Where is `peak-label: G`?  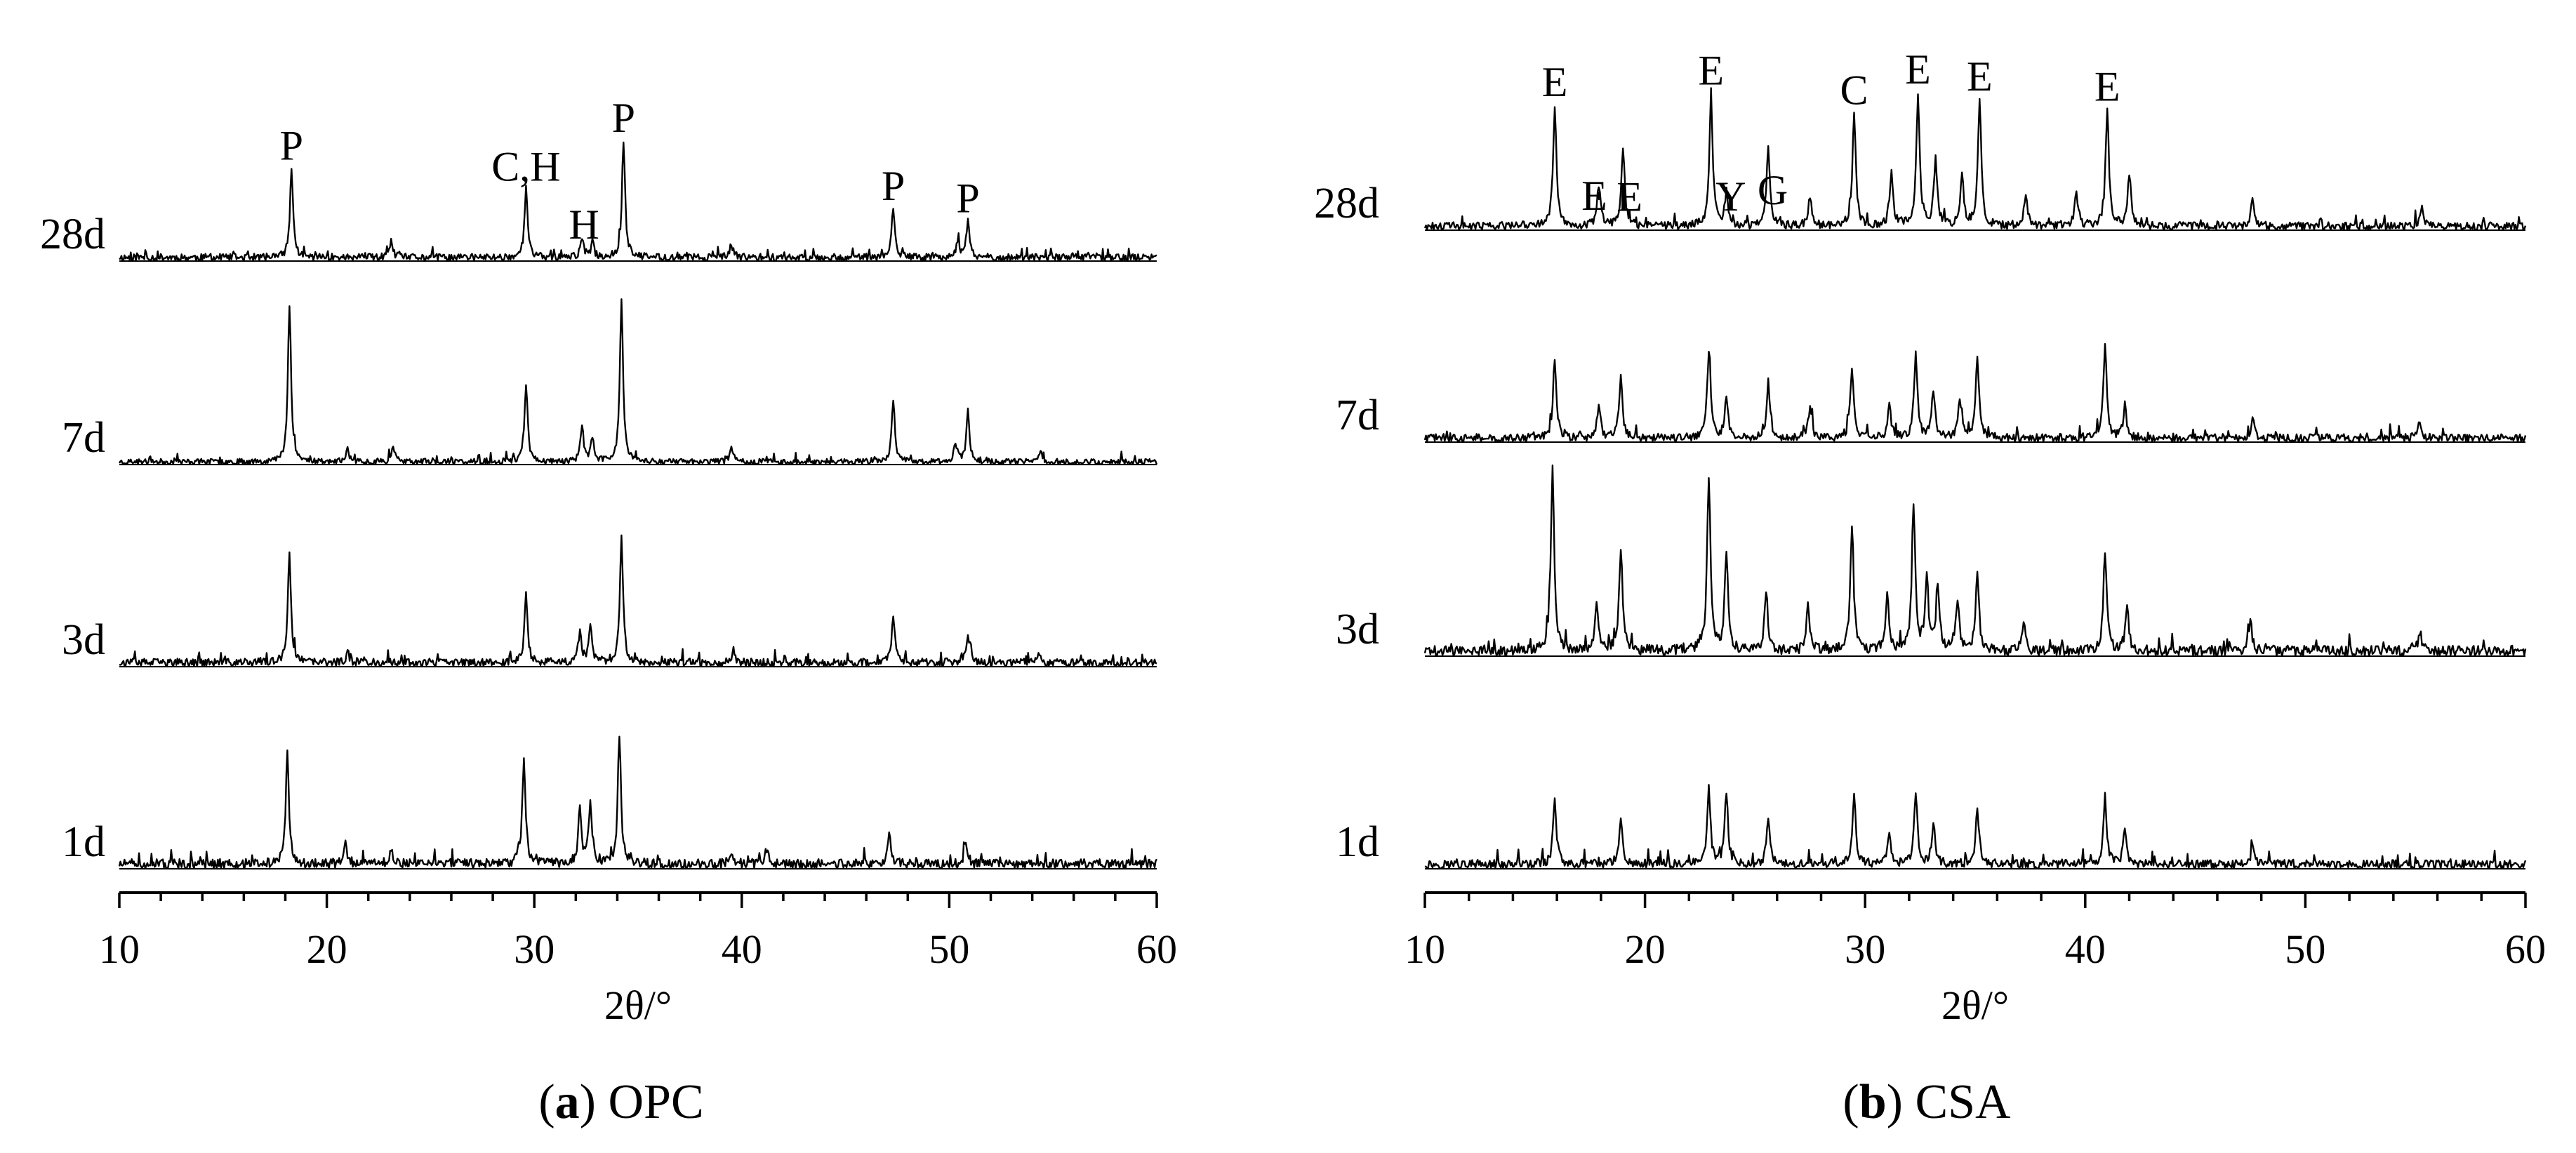
peak-label: G is located at coordinates (1773, 190).